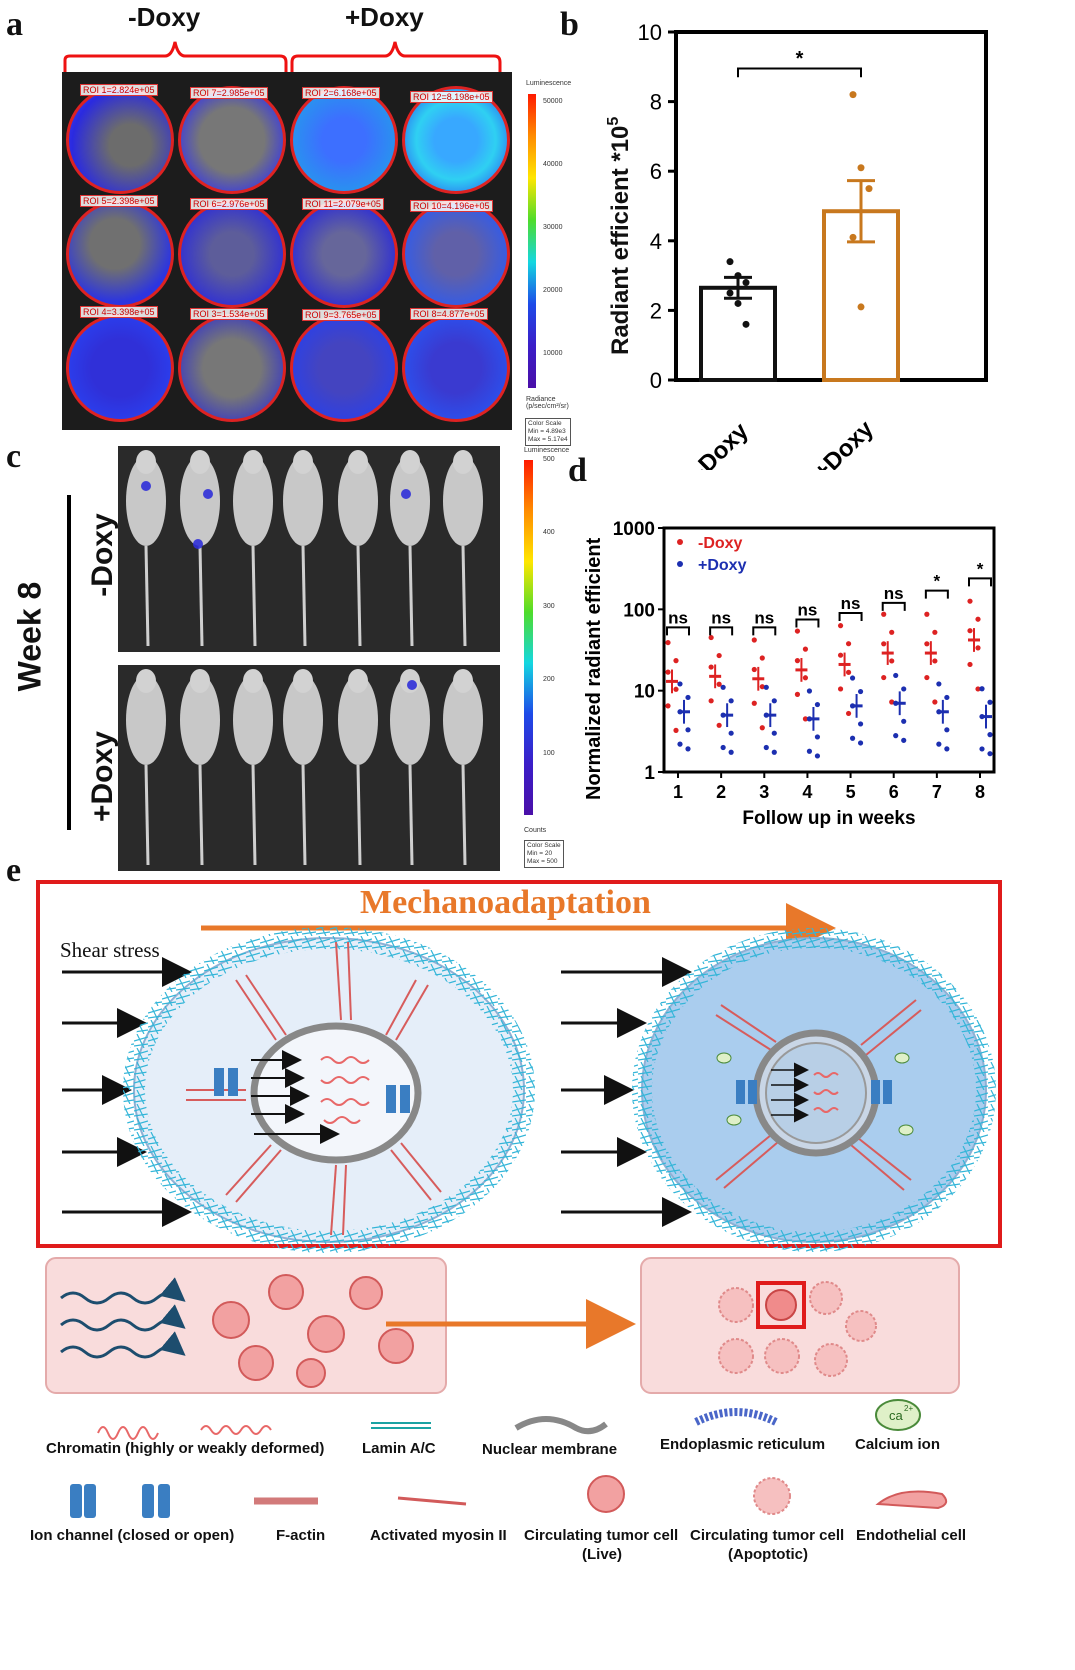 This screenshot has height=1670, width=1075. I want to click on colorbar-a, so click(532, 241).